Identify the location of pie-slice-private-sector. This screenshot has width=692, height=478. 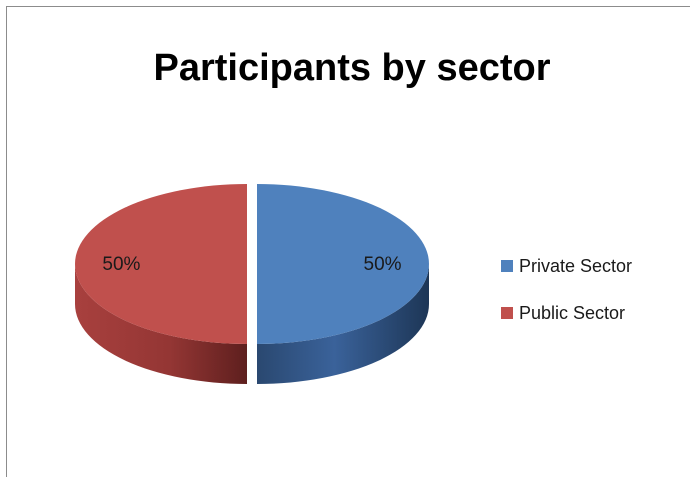
(343, 284).